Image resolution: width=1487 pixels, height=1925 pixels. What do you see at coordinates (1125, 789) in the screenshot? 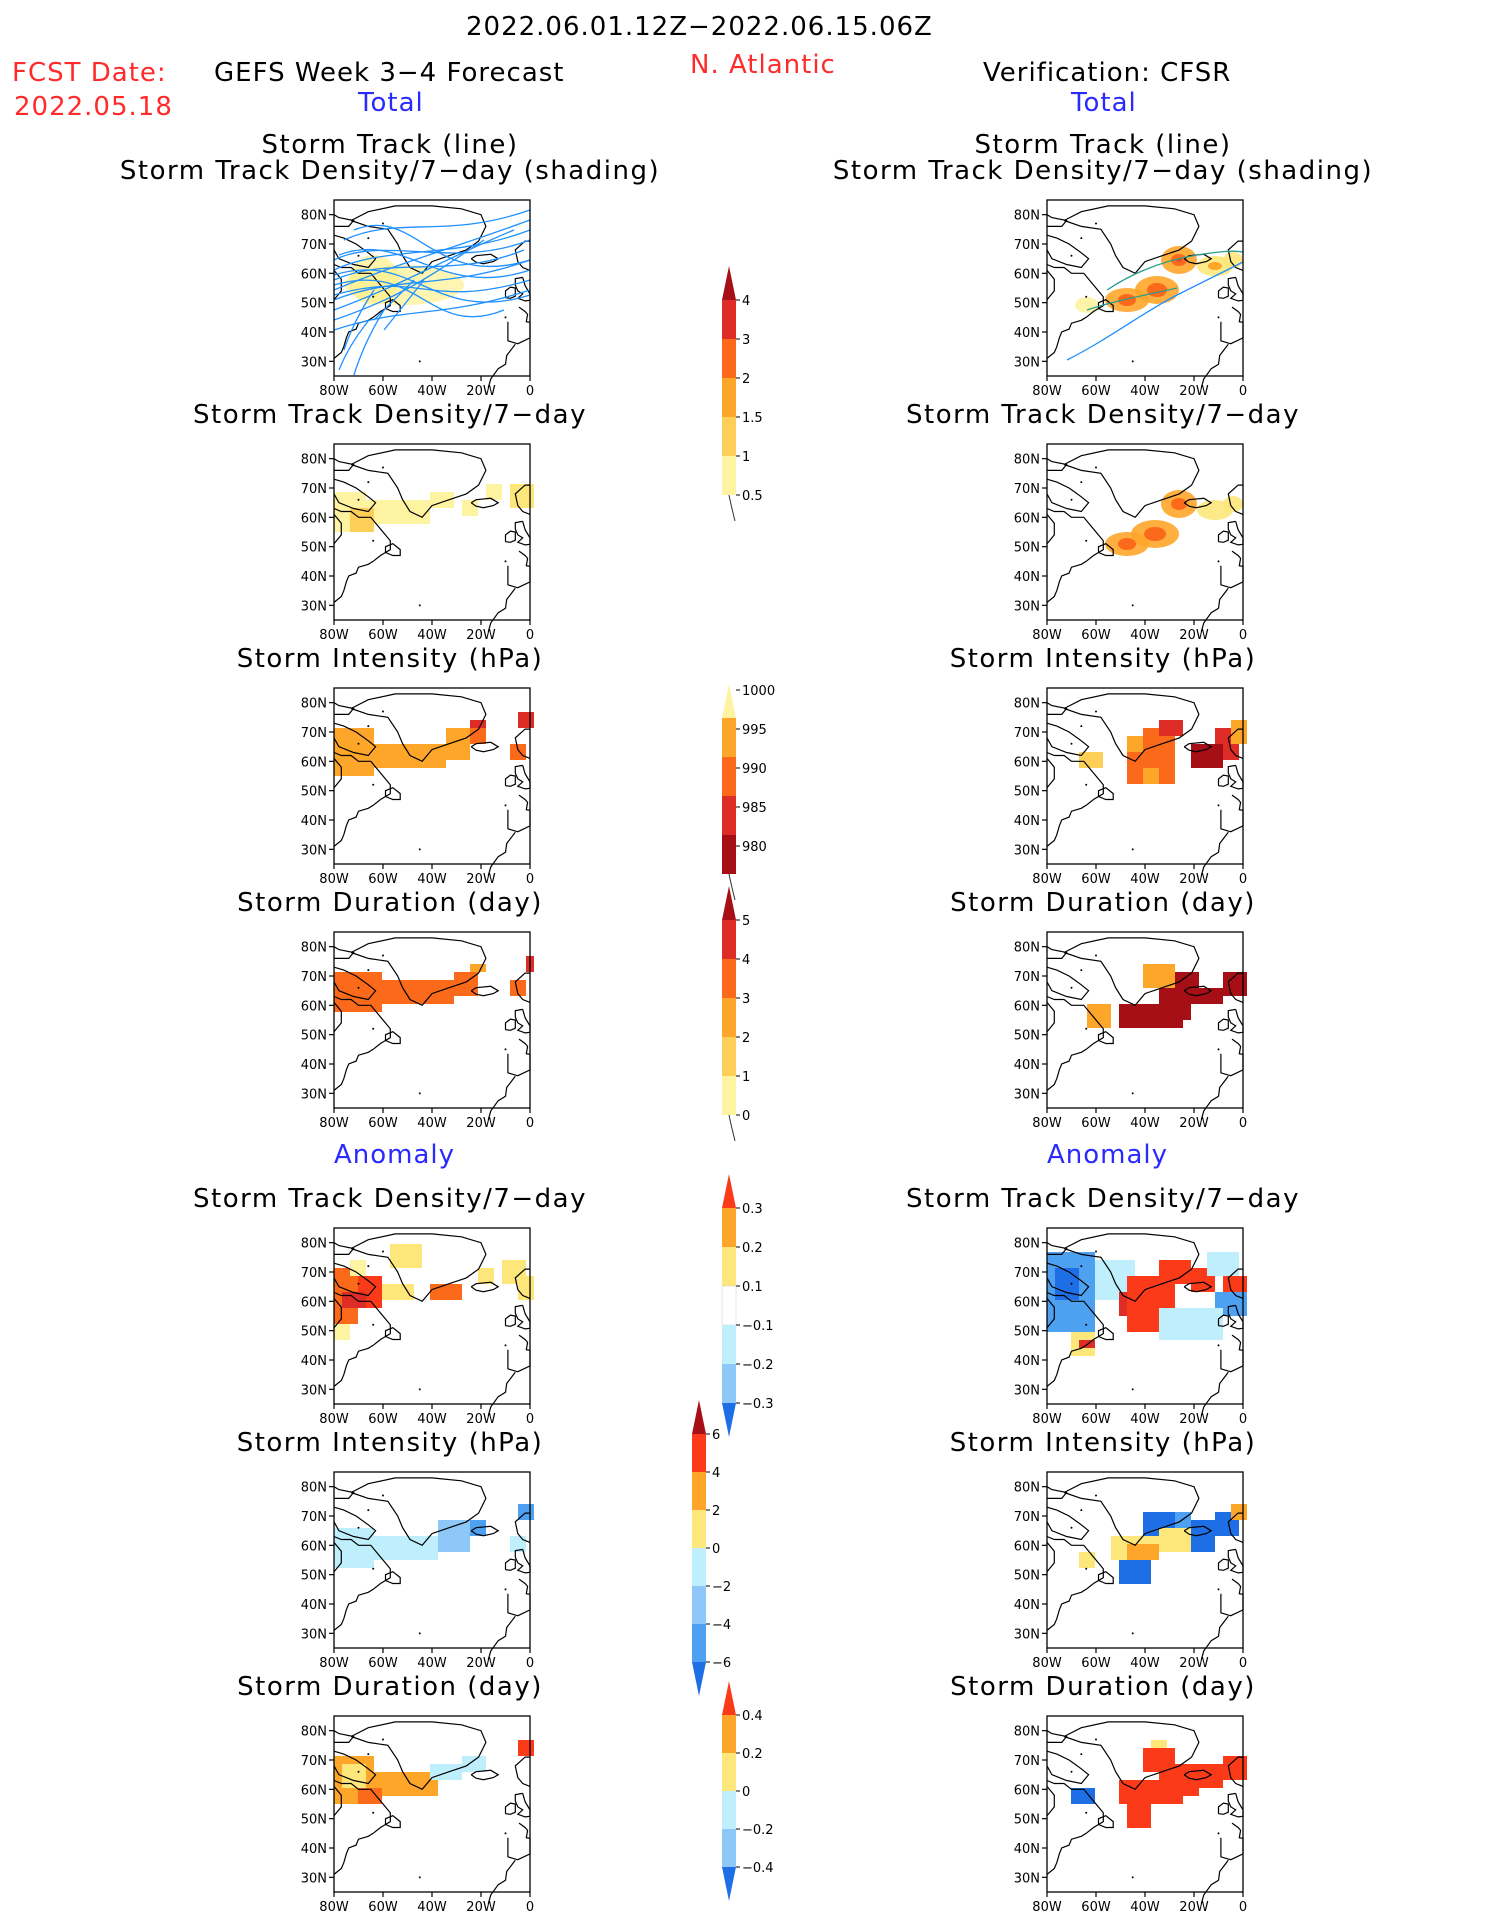
I see `right-intensity-map: 80N 70N 60N 50N 40N 30N 80W 60W 40W 20W 0` at bounding box center [1125, 789].